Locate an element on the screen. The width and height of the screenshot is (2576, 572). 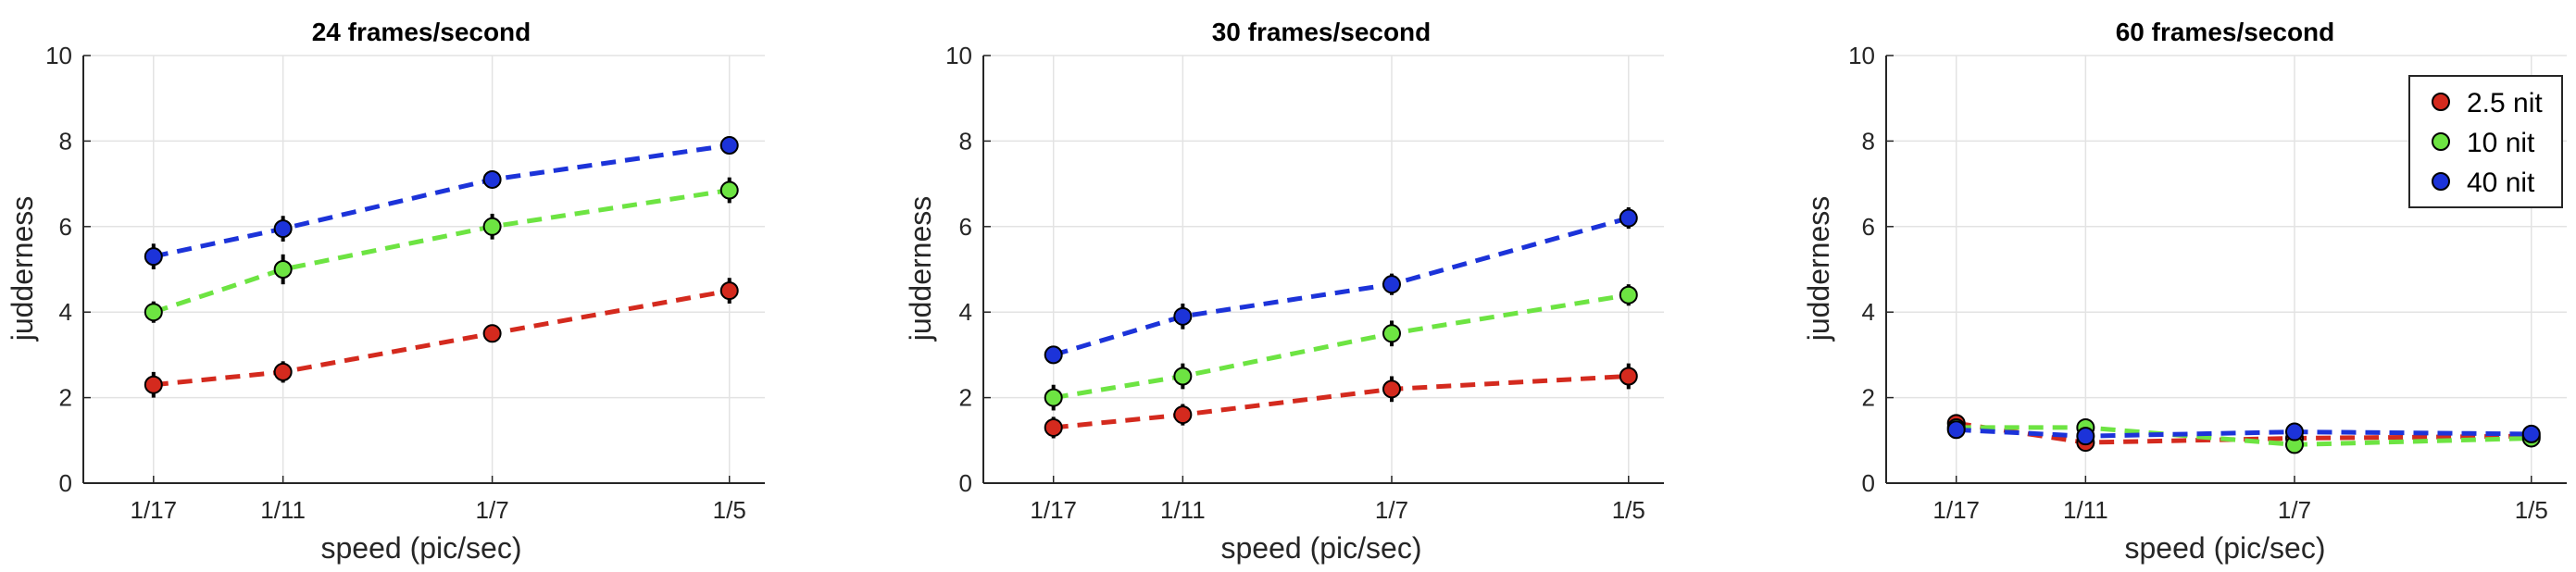
chart-title: 30 frames/second is located at coordinates (1322, 32).